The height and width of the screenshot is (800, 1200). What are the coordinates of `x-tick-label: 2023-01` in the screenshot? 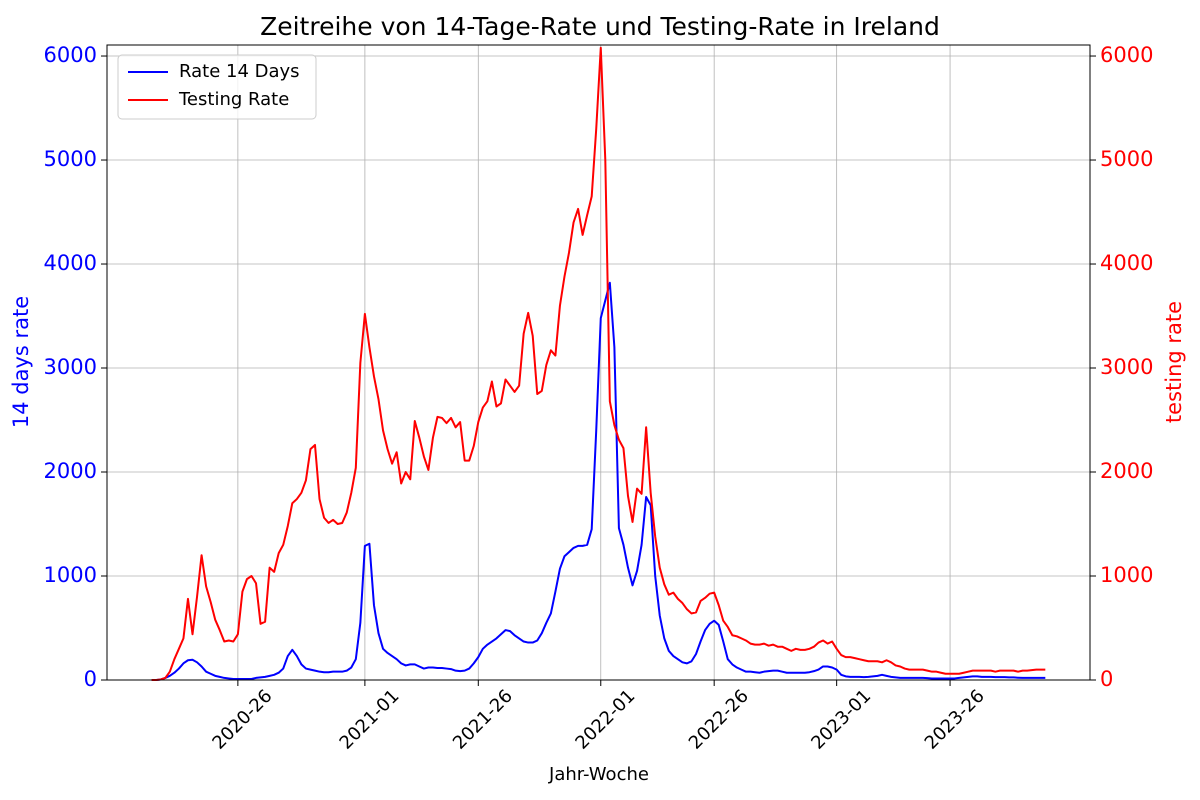 It's located at (841, 720).